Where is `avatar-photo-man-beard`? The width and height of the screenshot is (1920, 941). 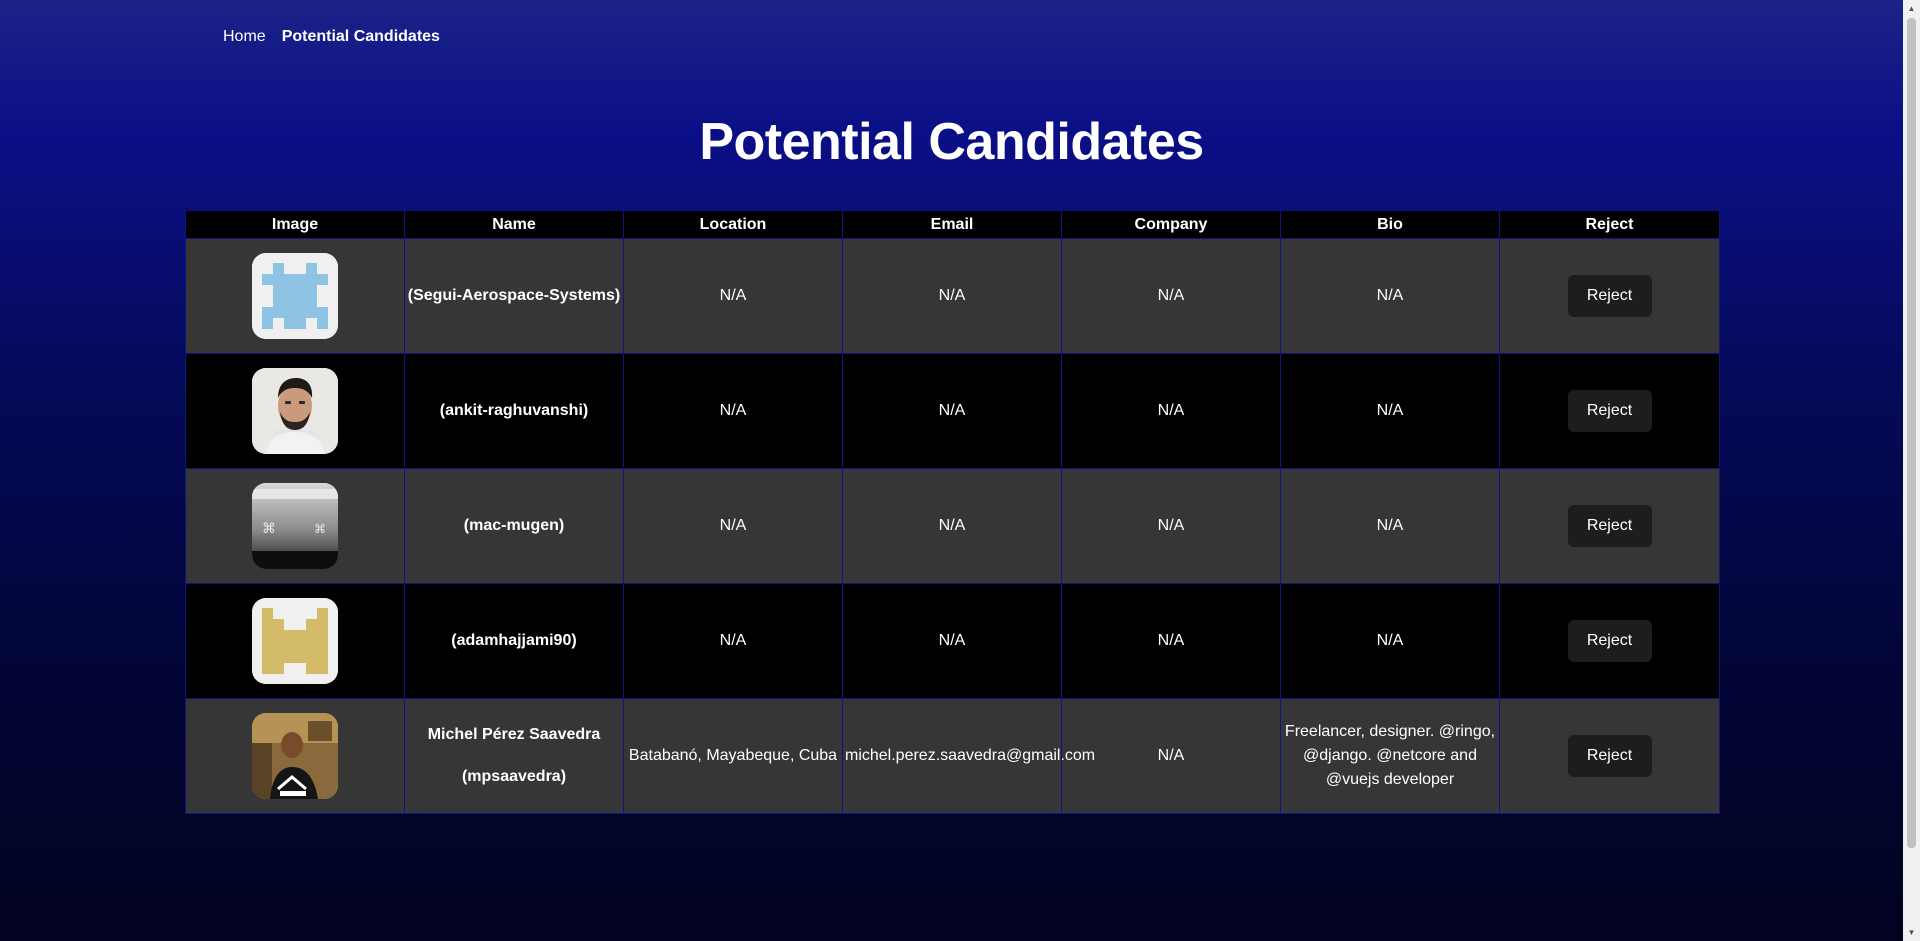
avatar-photo-man-beard is located at coordinates (295, 411).